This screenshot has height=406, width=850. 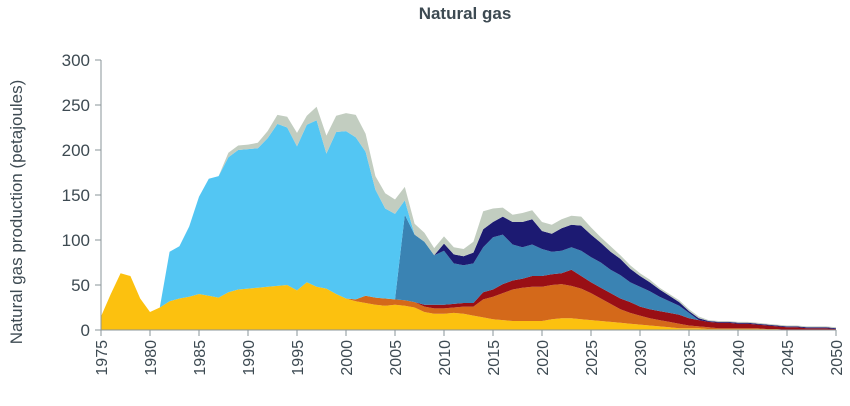 I want to click on y-tick-label: 100, so click(x=76, y=240).